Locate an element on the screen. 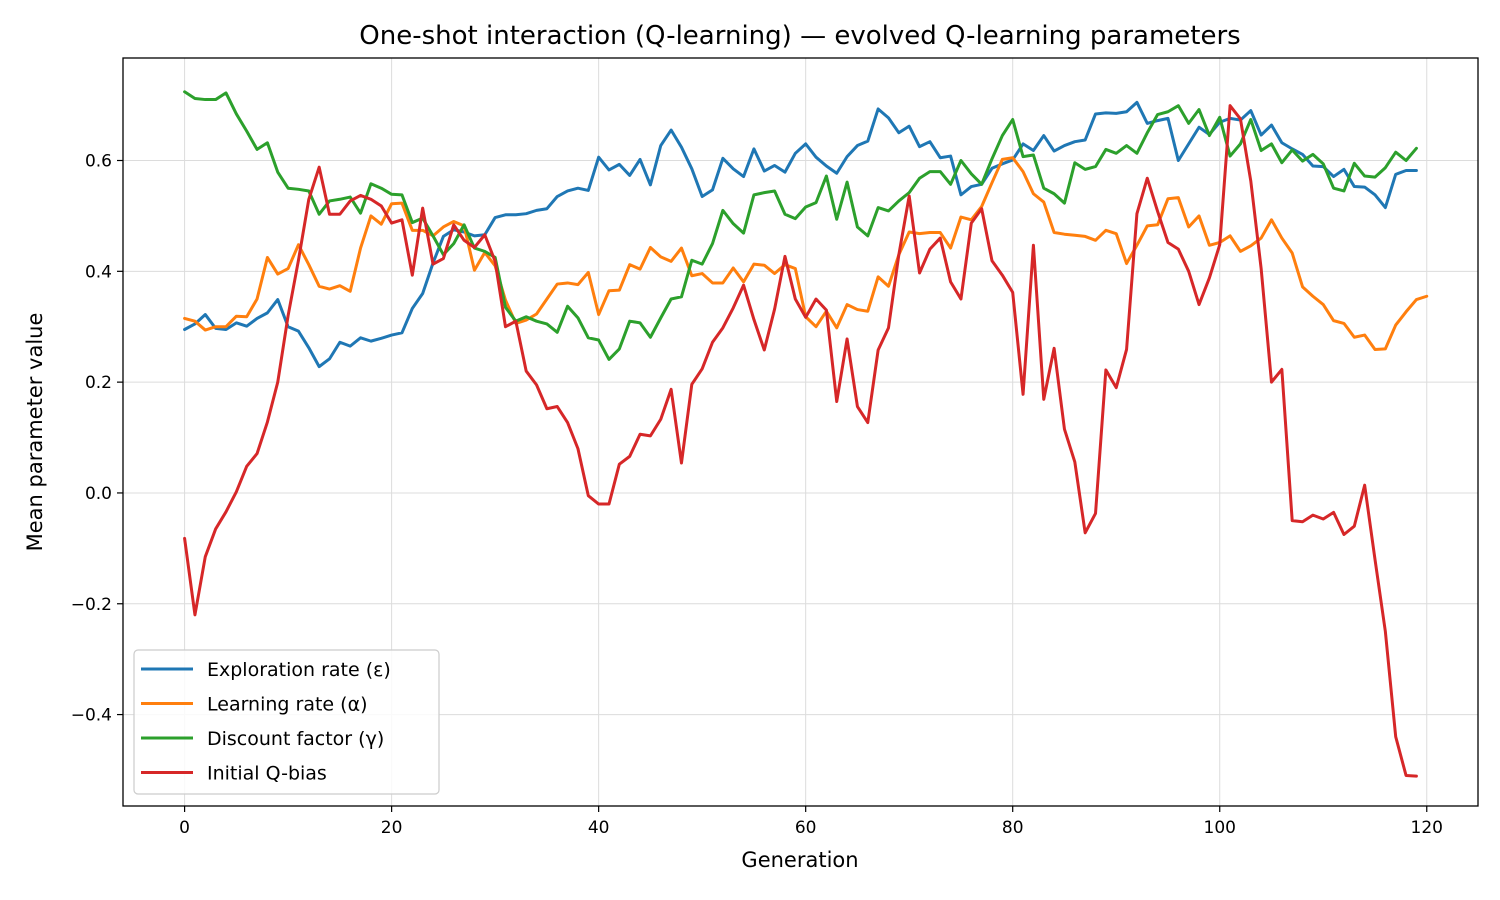  y-tick-label: 0.2 is located at coordinates (98, 383).